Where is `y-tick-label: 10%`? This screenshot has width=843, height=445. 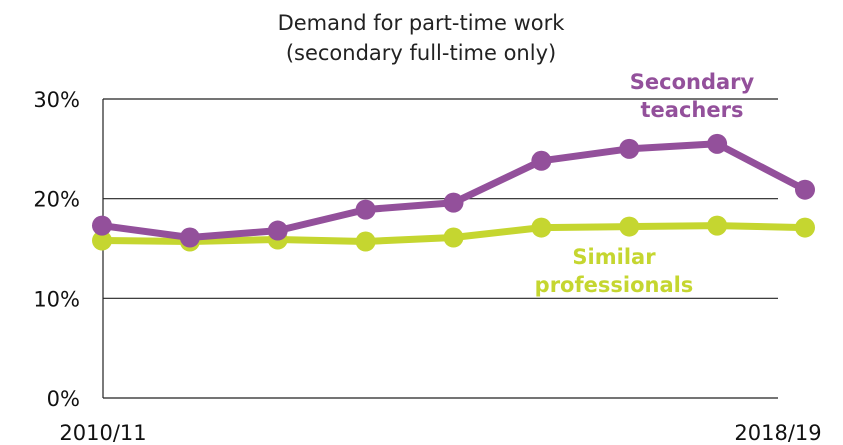
y-tick-label: 10% is located at coordinates (56, 299).